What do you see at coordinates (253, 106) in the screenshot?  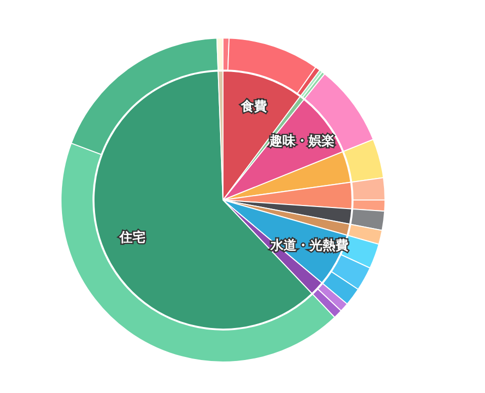 I see `slice-label: 食費` at bounding box center [253, 106].